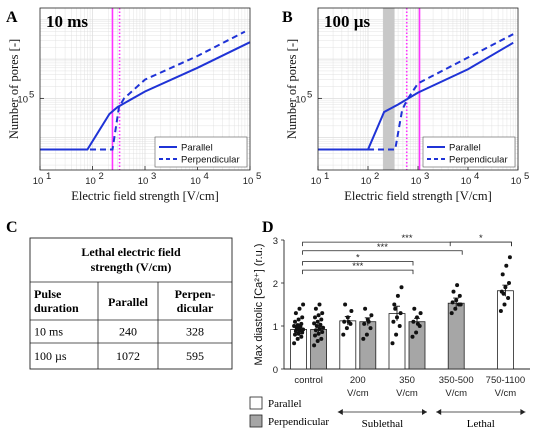 The image size is (550, 439). What do you see at coordinates (478, 160) in the screenshot?
I see `panel-b-legend-label: Perpendicular` at bounding box center [478, 160].